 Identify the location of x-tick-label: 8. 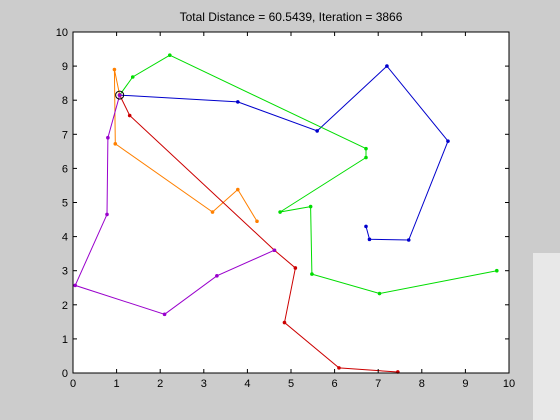
(422, 384).